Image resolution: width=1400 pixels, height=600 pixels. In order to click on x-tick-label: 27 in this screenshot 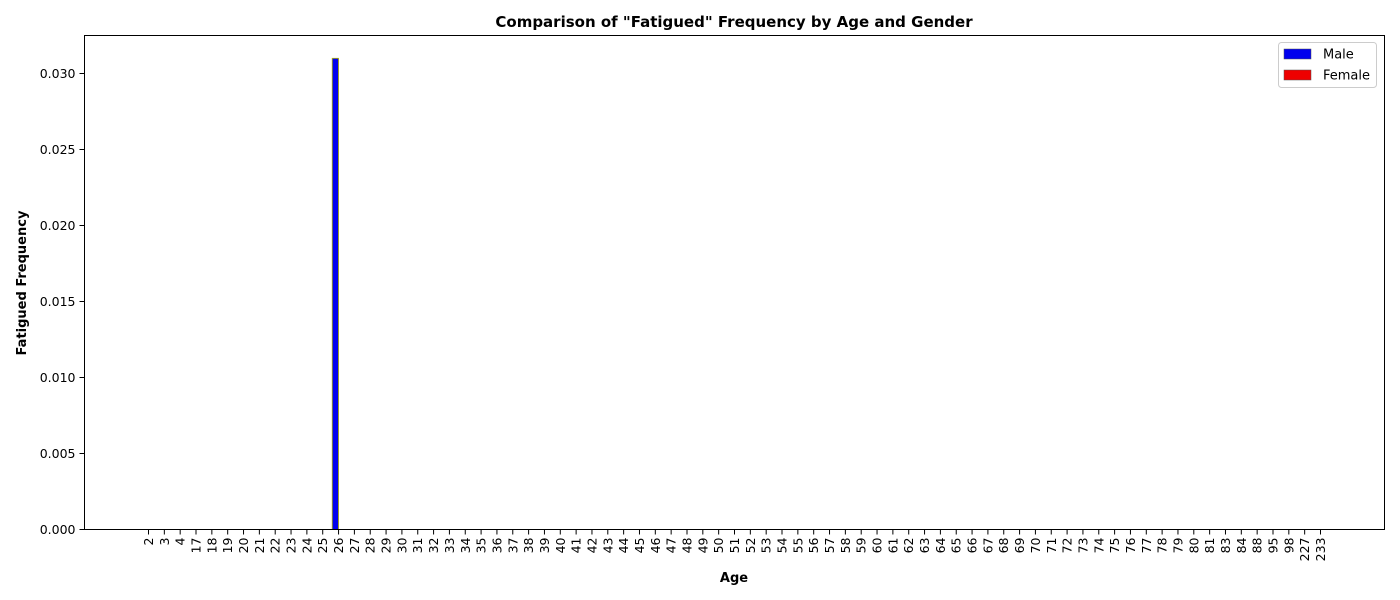, I will do `click(354, 546)`.